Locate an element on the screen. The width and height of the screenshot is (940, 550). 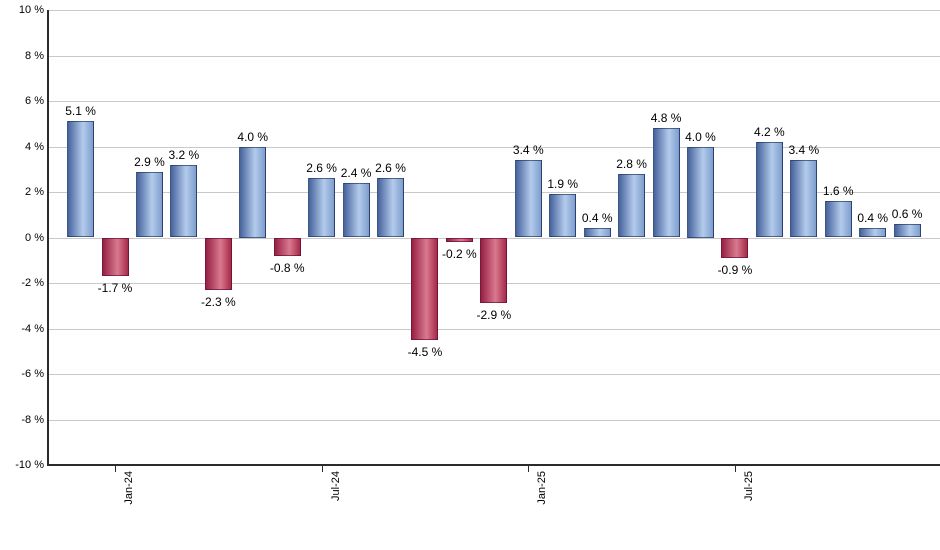
y-axis-tick-label: 8 % is located at coordinates (34, 55).